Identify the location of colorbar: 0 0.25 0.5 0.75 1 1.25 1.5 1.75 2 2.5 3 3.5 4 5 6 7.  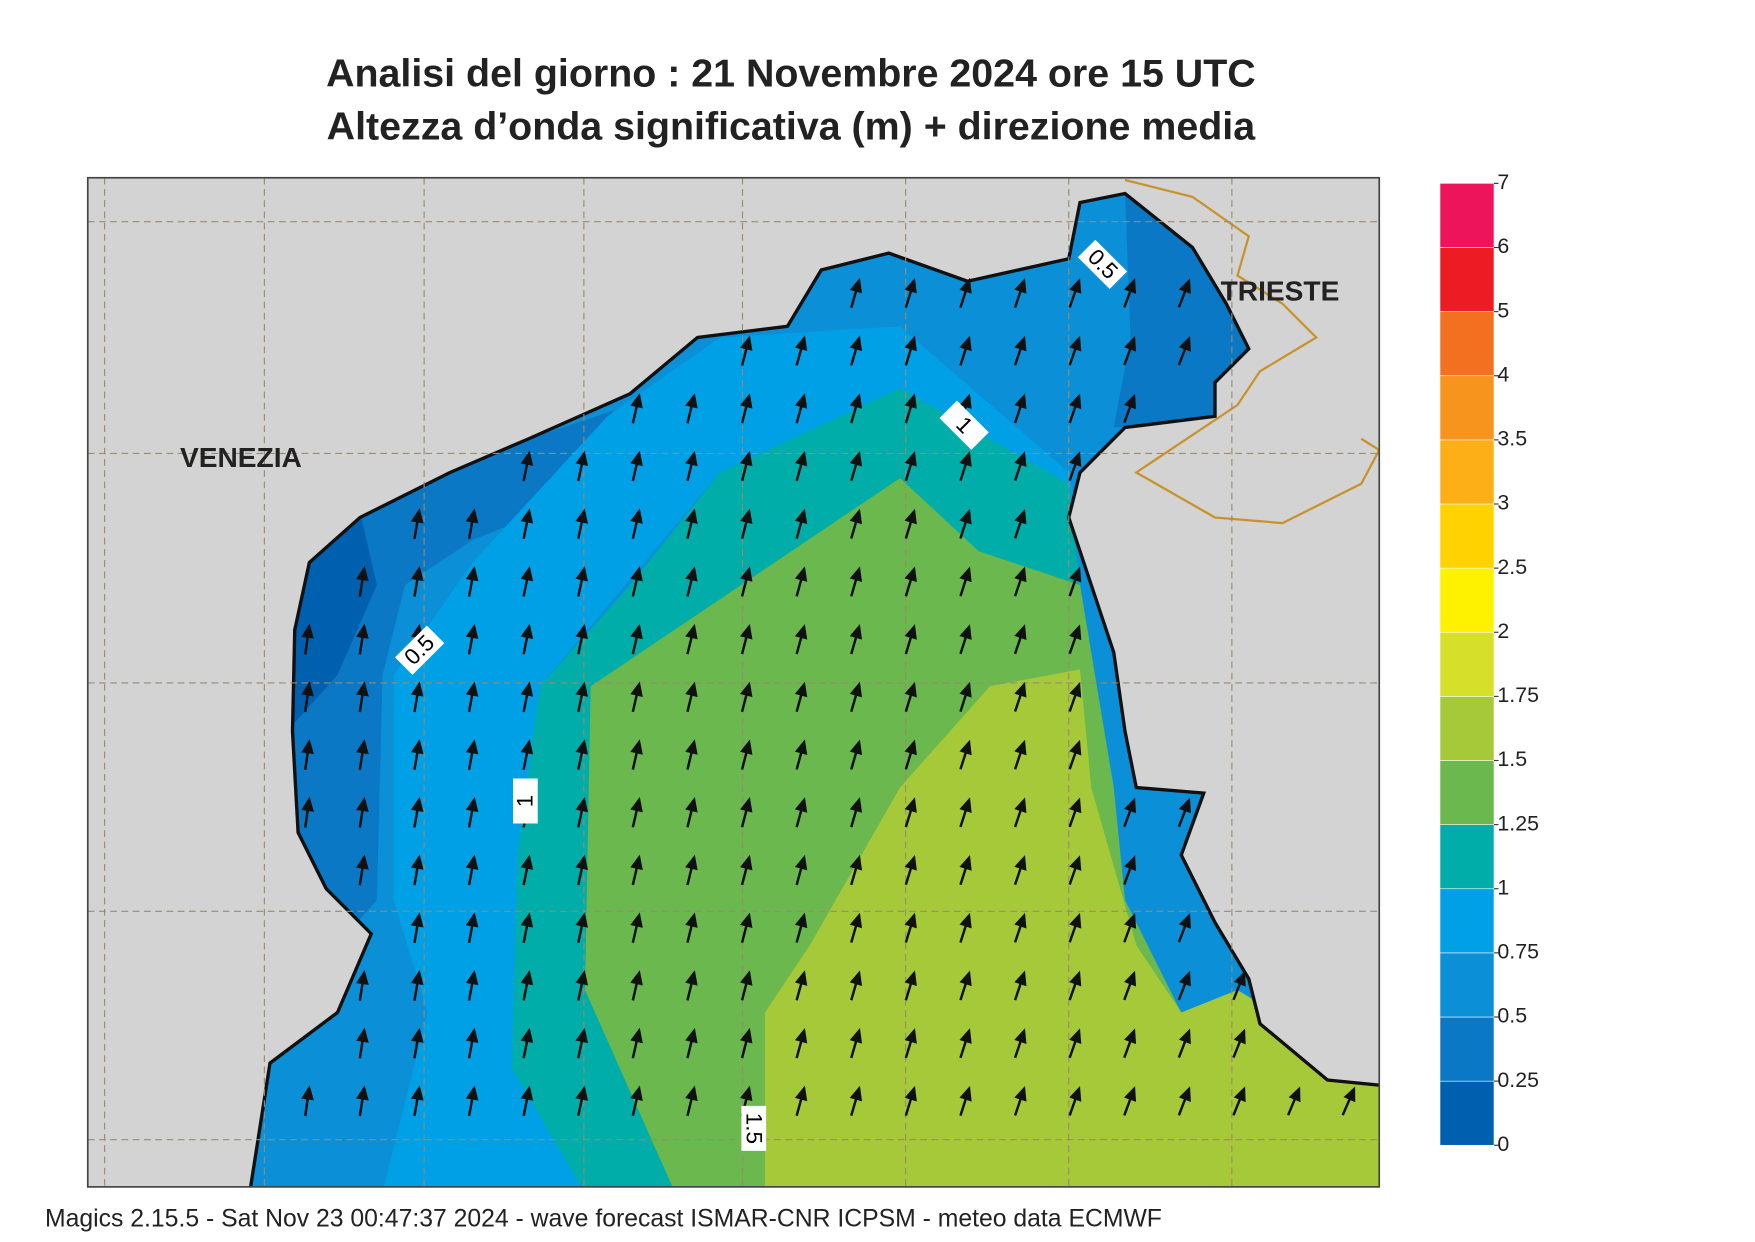
(1489, 663).